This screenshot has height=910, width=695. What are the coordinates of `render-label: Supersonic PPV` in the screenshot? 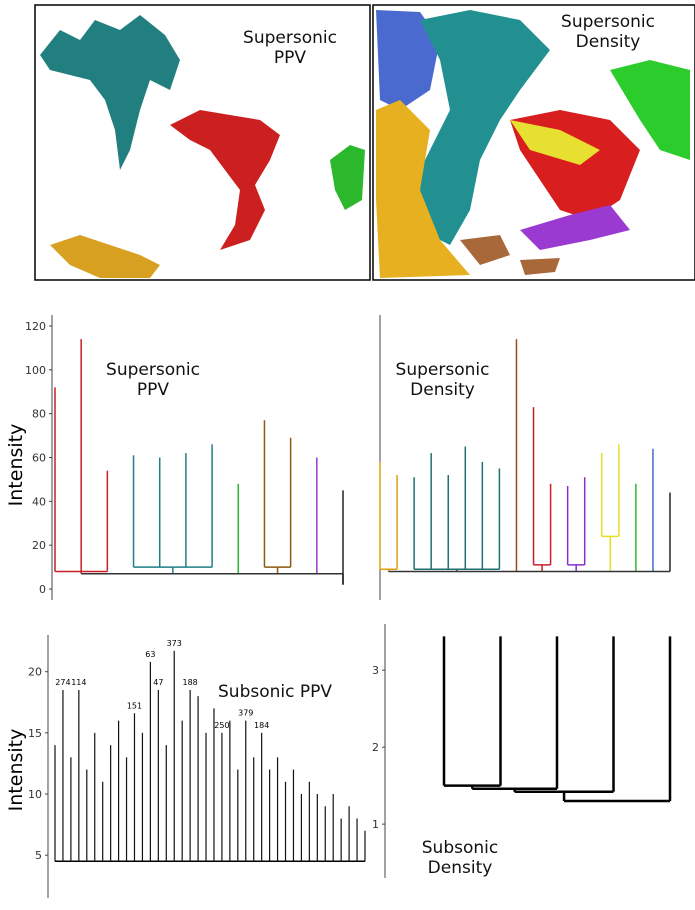 It's located at (290, 48).